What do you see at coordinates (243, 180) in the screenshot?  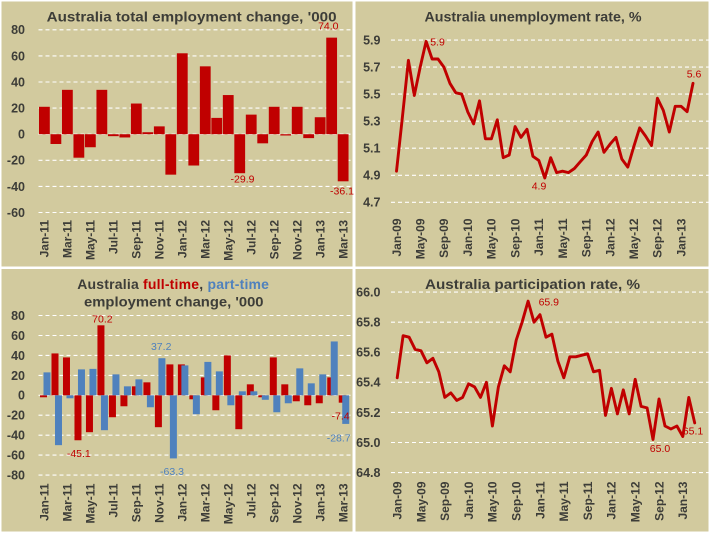 I see `svg-text: -29.9` at bounding box center [243, 180].